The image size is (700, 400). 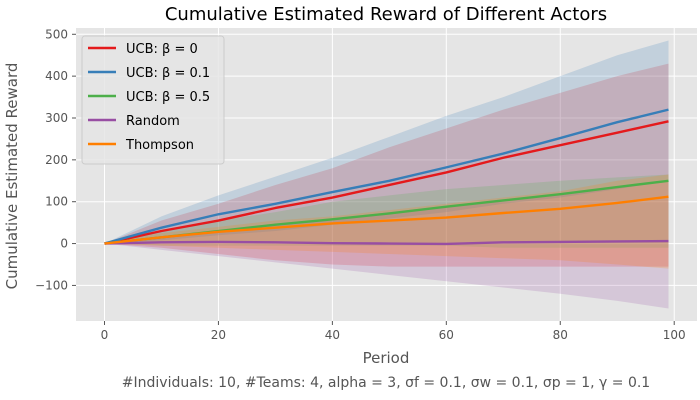 What do you see at coordinates (12, 176) in the screenshot?
I see `y-axis-label: Cumulative Estimated Reward` at bounding box center [12, 176].